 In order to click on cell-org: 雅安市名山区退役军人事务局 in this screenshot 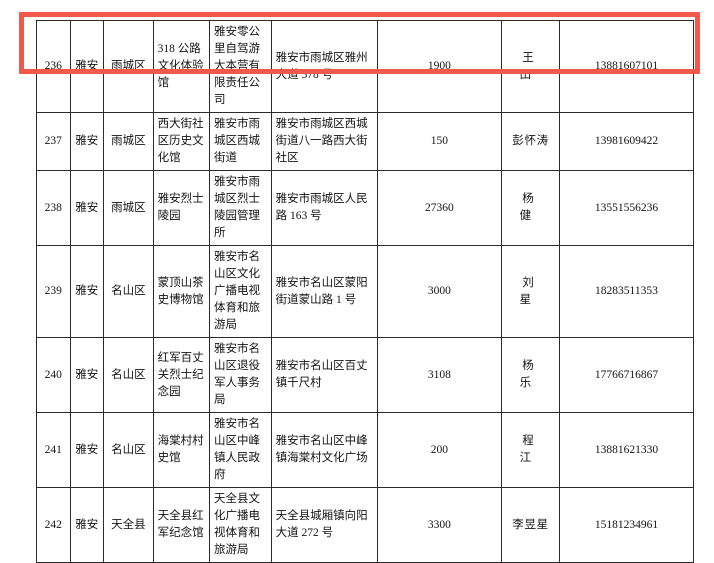, I will do `click(240, 375)`.